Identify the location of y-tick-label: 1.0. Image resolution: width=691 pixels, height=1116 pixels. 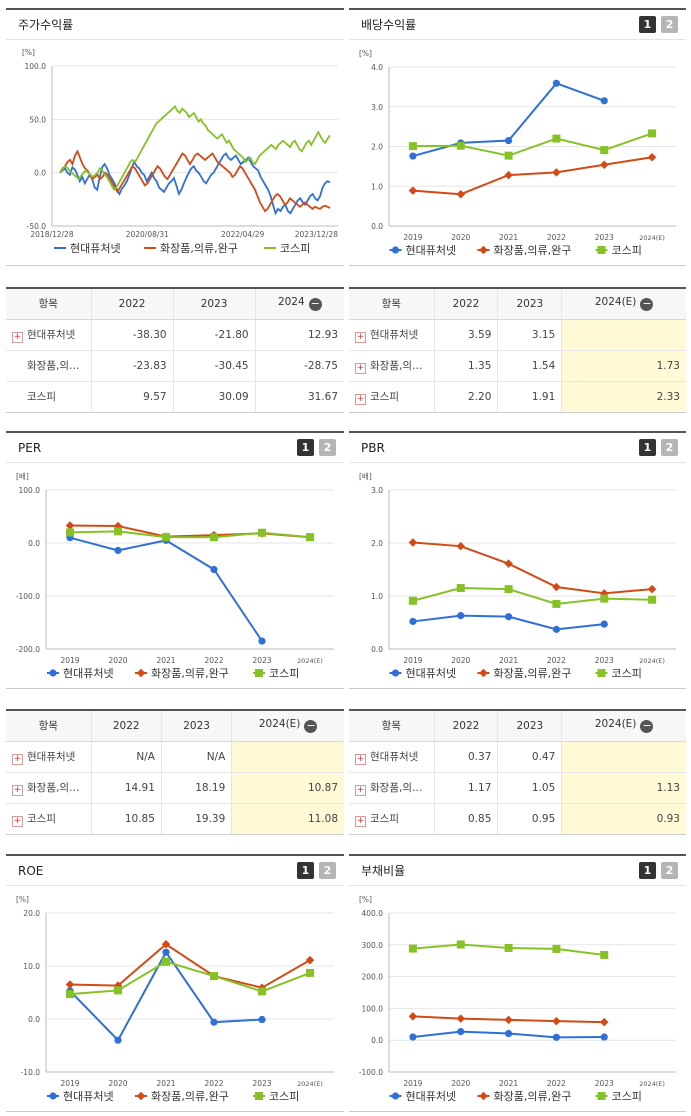
(377, 596).